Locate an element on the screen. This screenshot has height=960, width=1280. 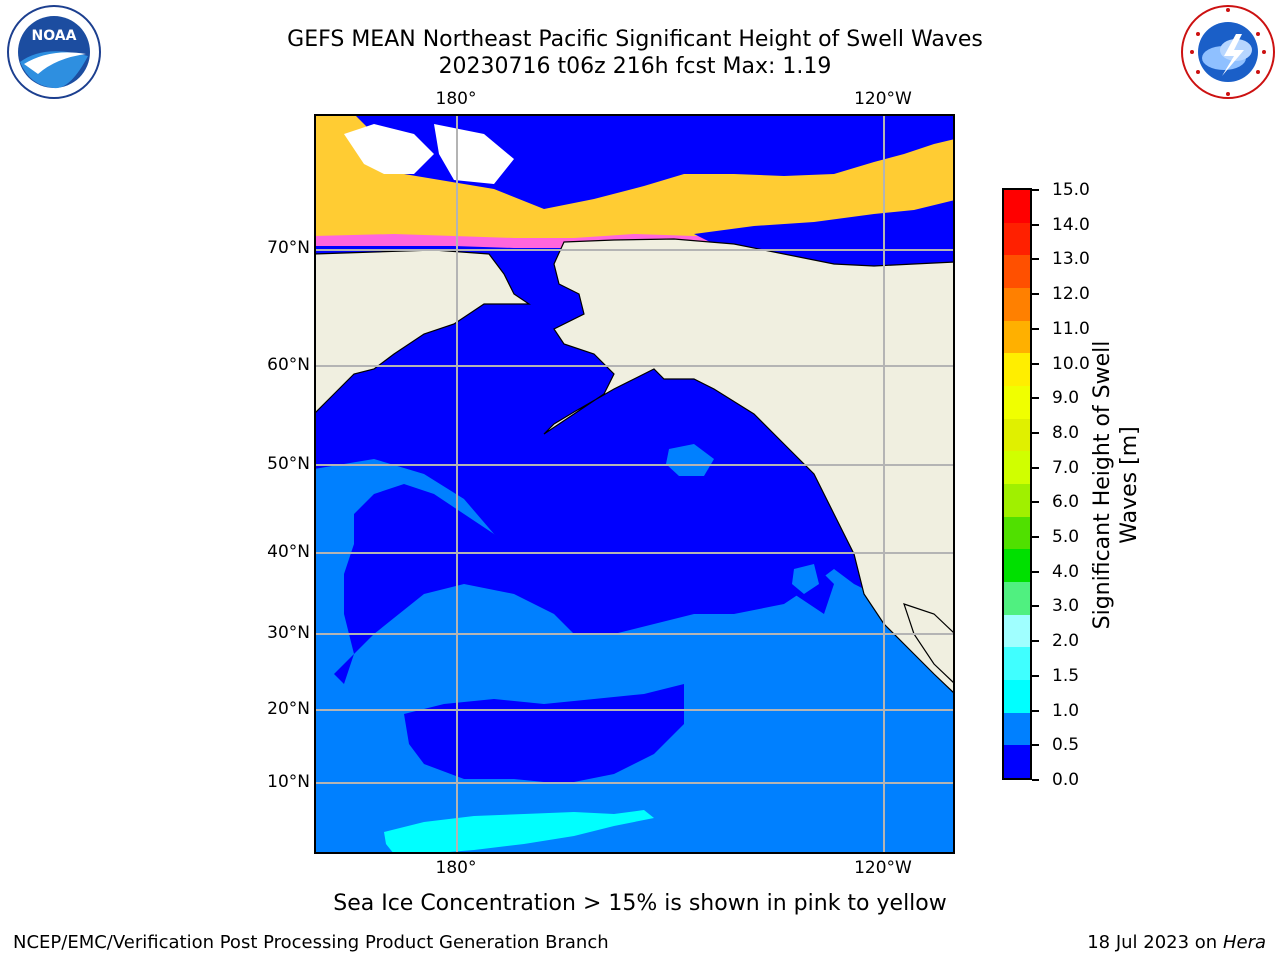
ocean-mid-patch3 is located at coordinates (690, 460).